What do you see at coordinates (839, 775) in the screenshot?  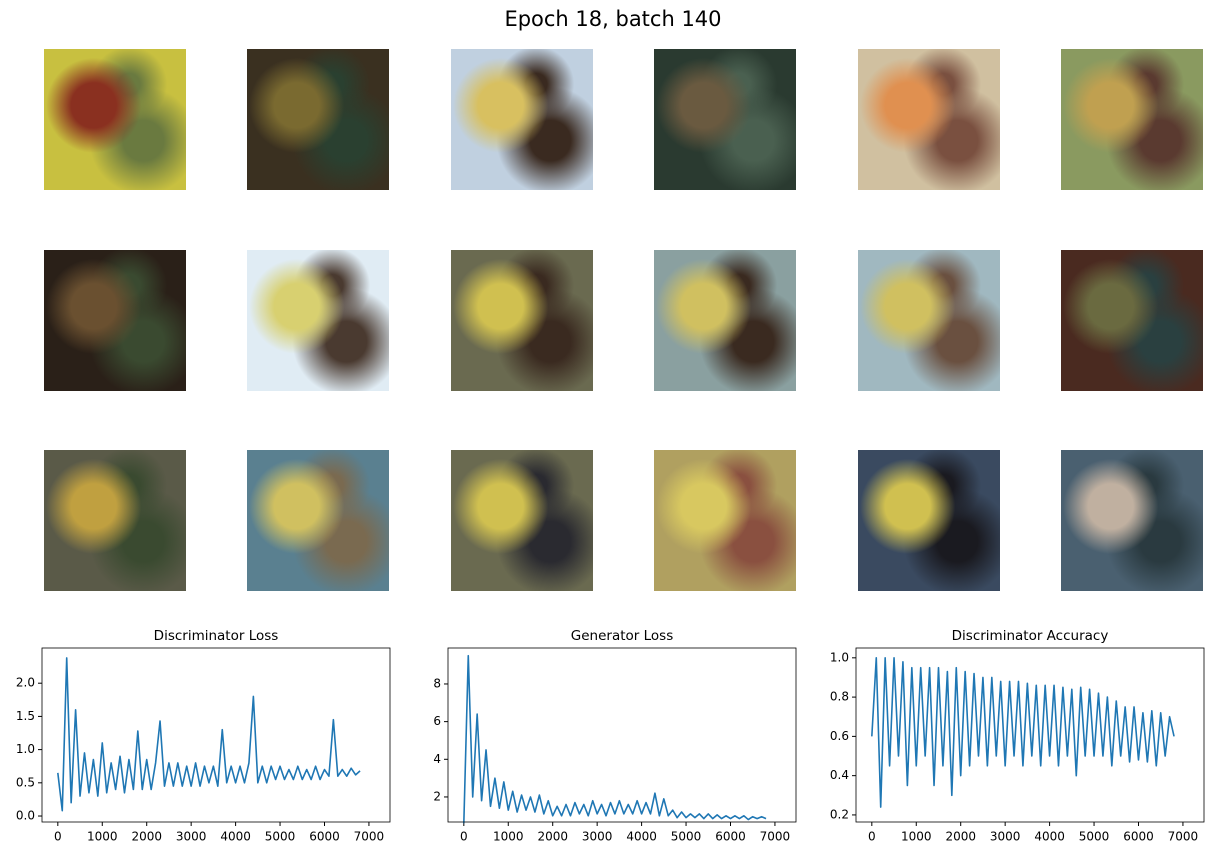 I see `y-tick-label: 0.4` at bounding box center [839, 775].